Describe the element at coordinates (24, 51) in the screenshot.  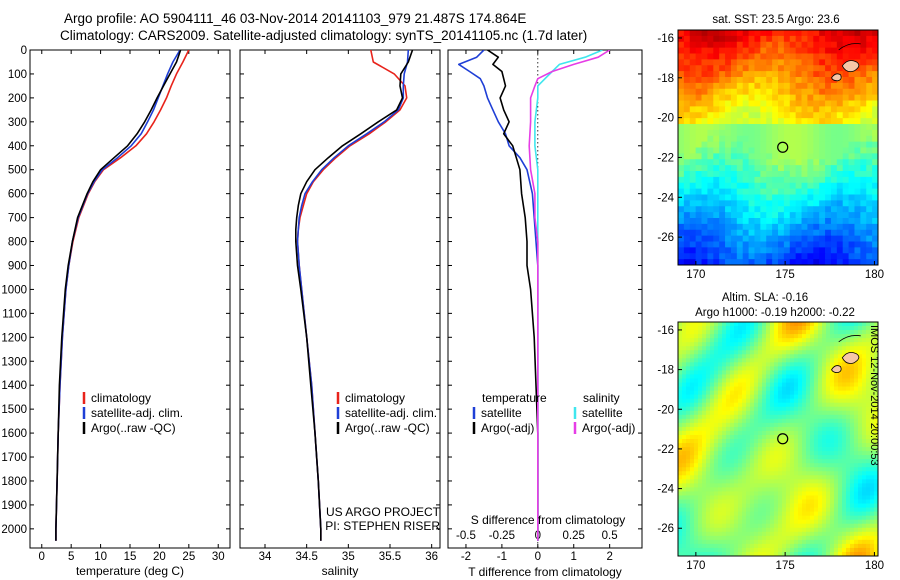
I see `depth-tick-label: 0` at that location.